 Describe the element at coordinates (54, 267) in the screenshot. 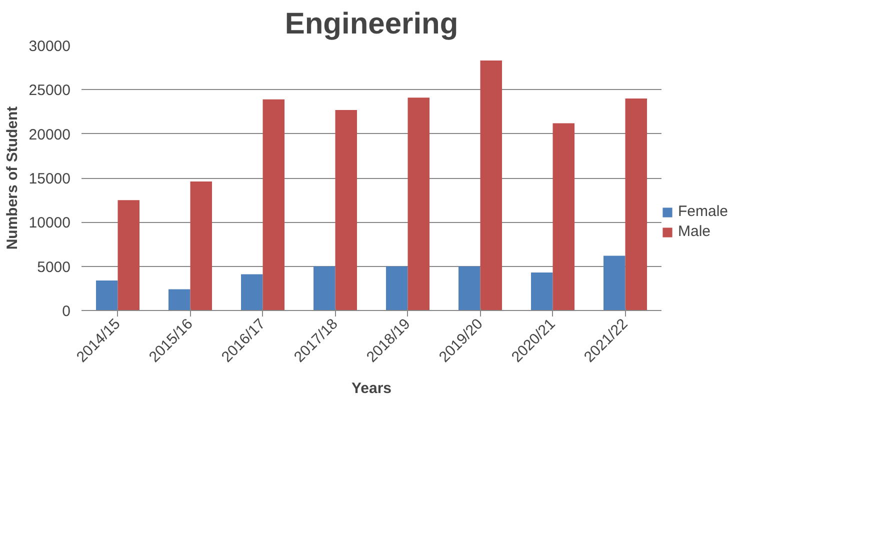

I see `y-tick-label: 5000` at that location.